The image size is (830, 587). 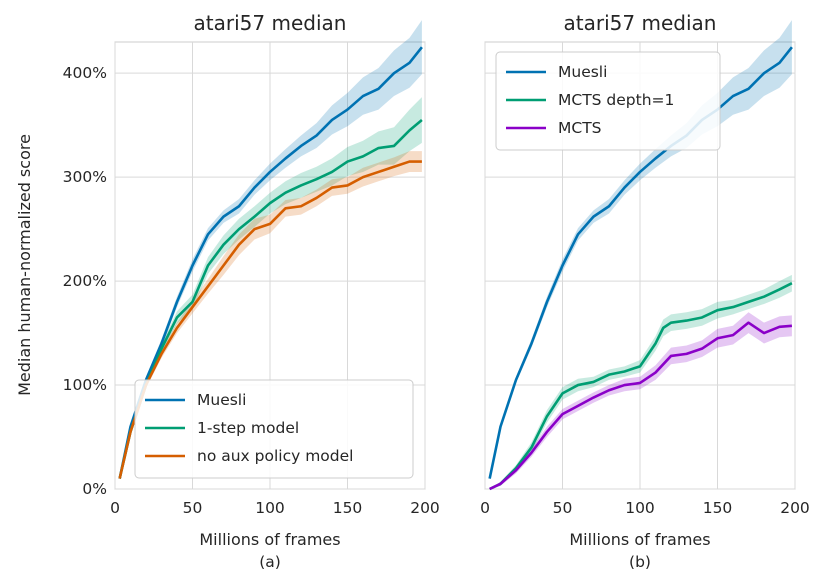 What do you see at coordinates (269, 539) in the screenshot?
I see `panel-a-xlabel: Millions of frames` at bounding box center [269, 539].